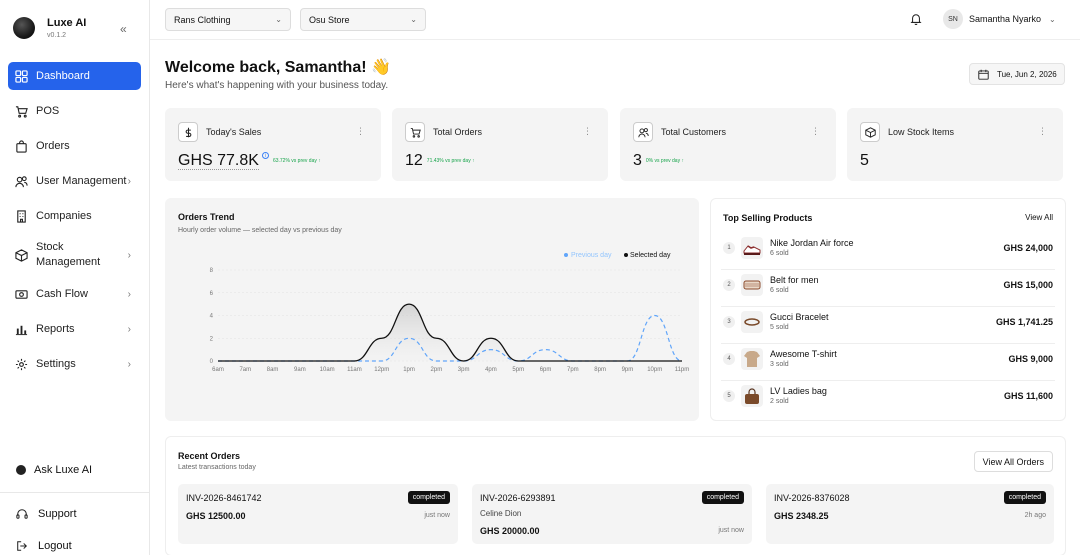 This screenshot has height=555, width=1080. What do you see at coordinates (752, 322) in the screenshot?
I see `bracelet-thumbnail` at bounding box center [752, 322].